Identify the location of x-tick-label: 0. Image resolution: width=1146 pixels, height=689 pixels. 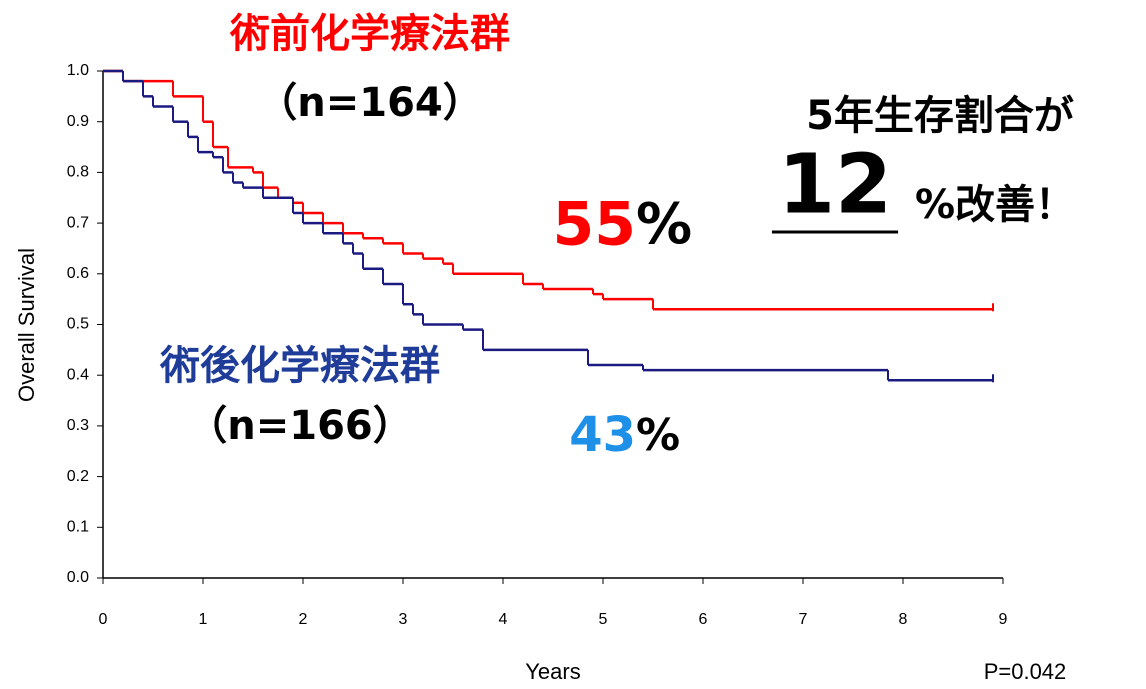
(103, 619).